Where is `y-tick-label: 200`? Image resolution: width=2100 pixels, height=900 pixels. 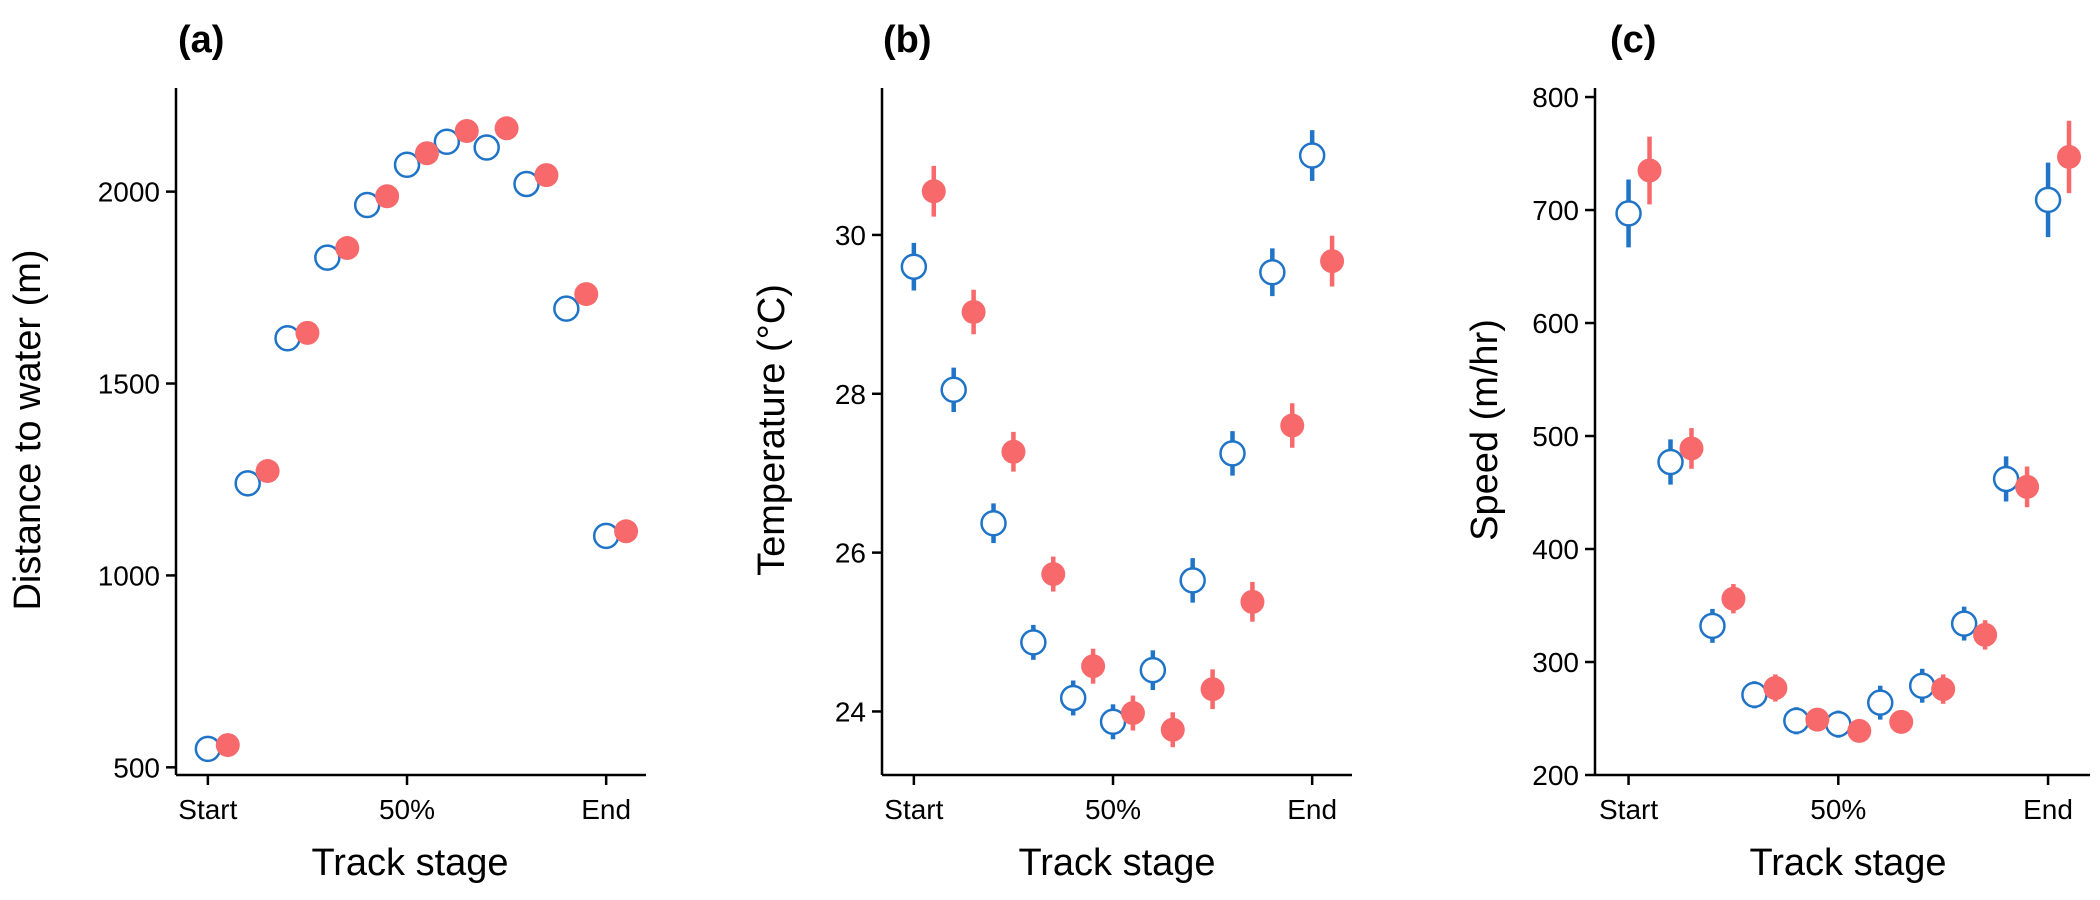 y-tick-label: 200 is located at coordinates (1555, 775).